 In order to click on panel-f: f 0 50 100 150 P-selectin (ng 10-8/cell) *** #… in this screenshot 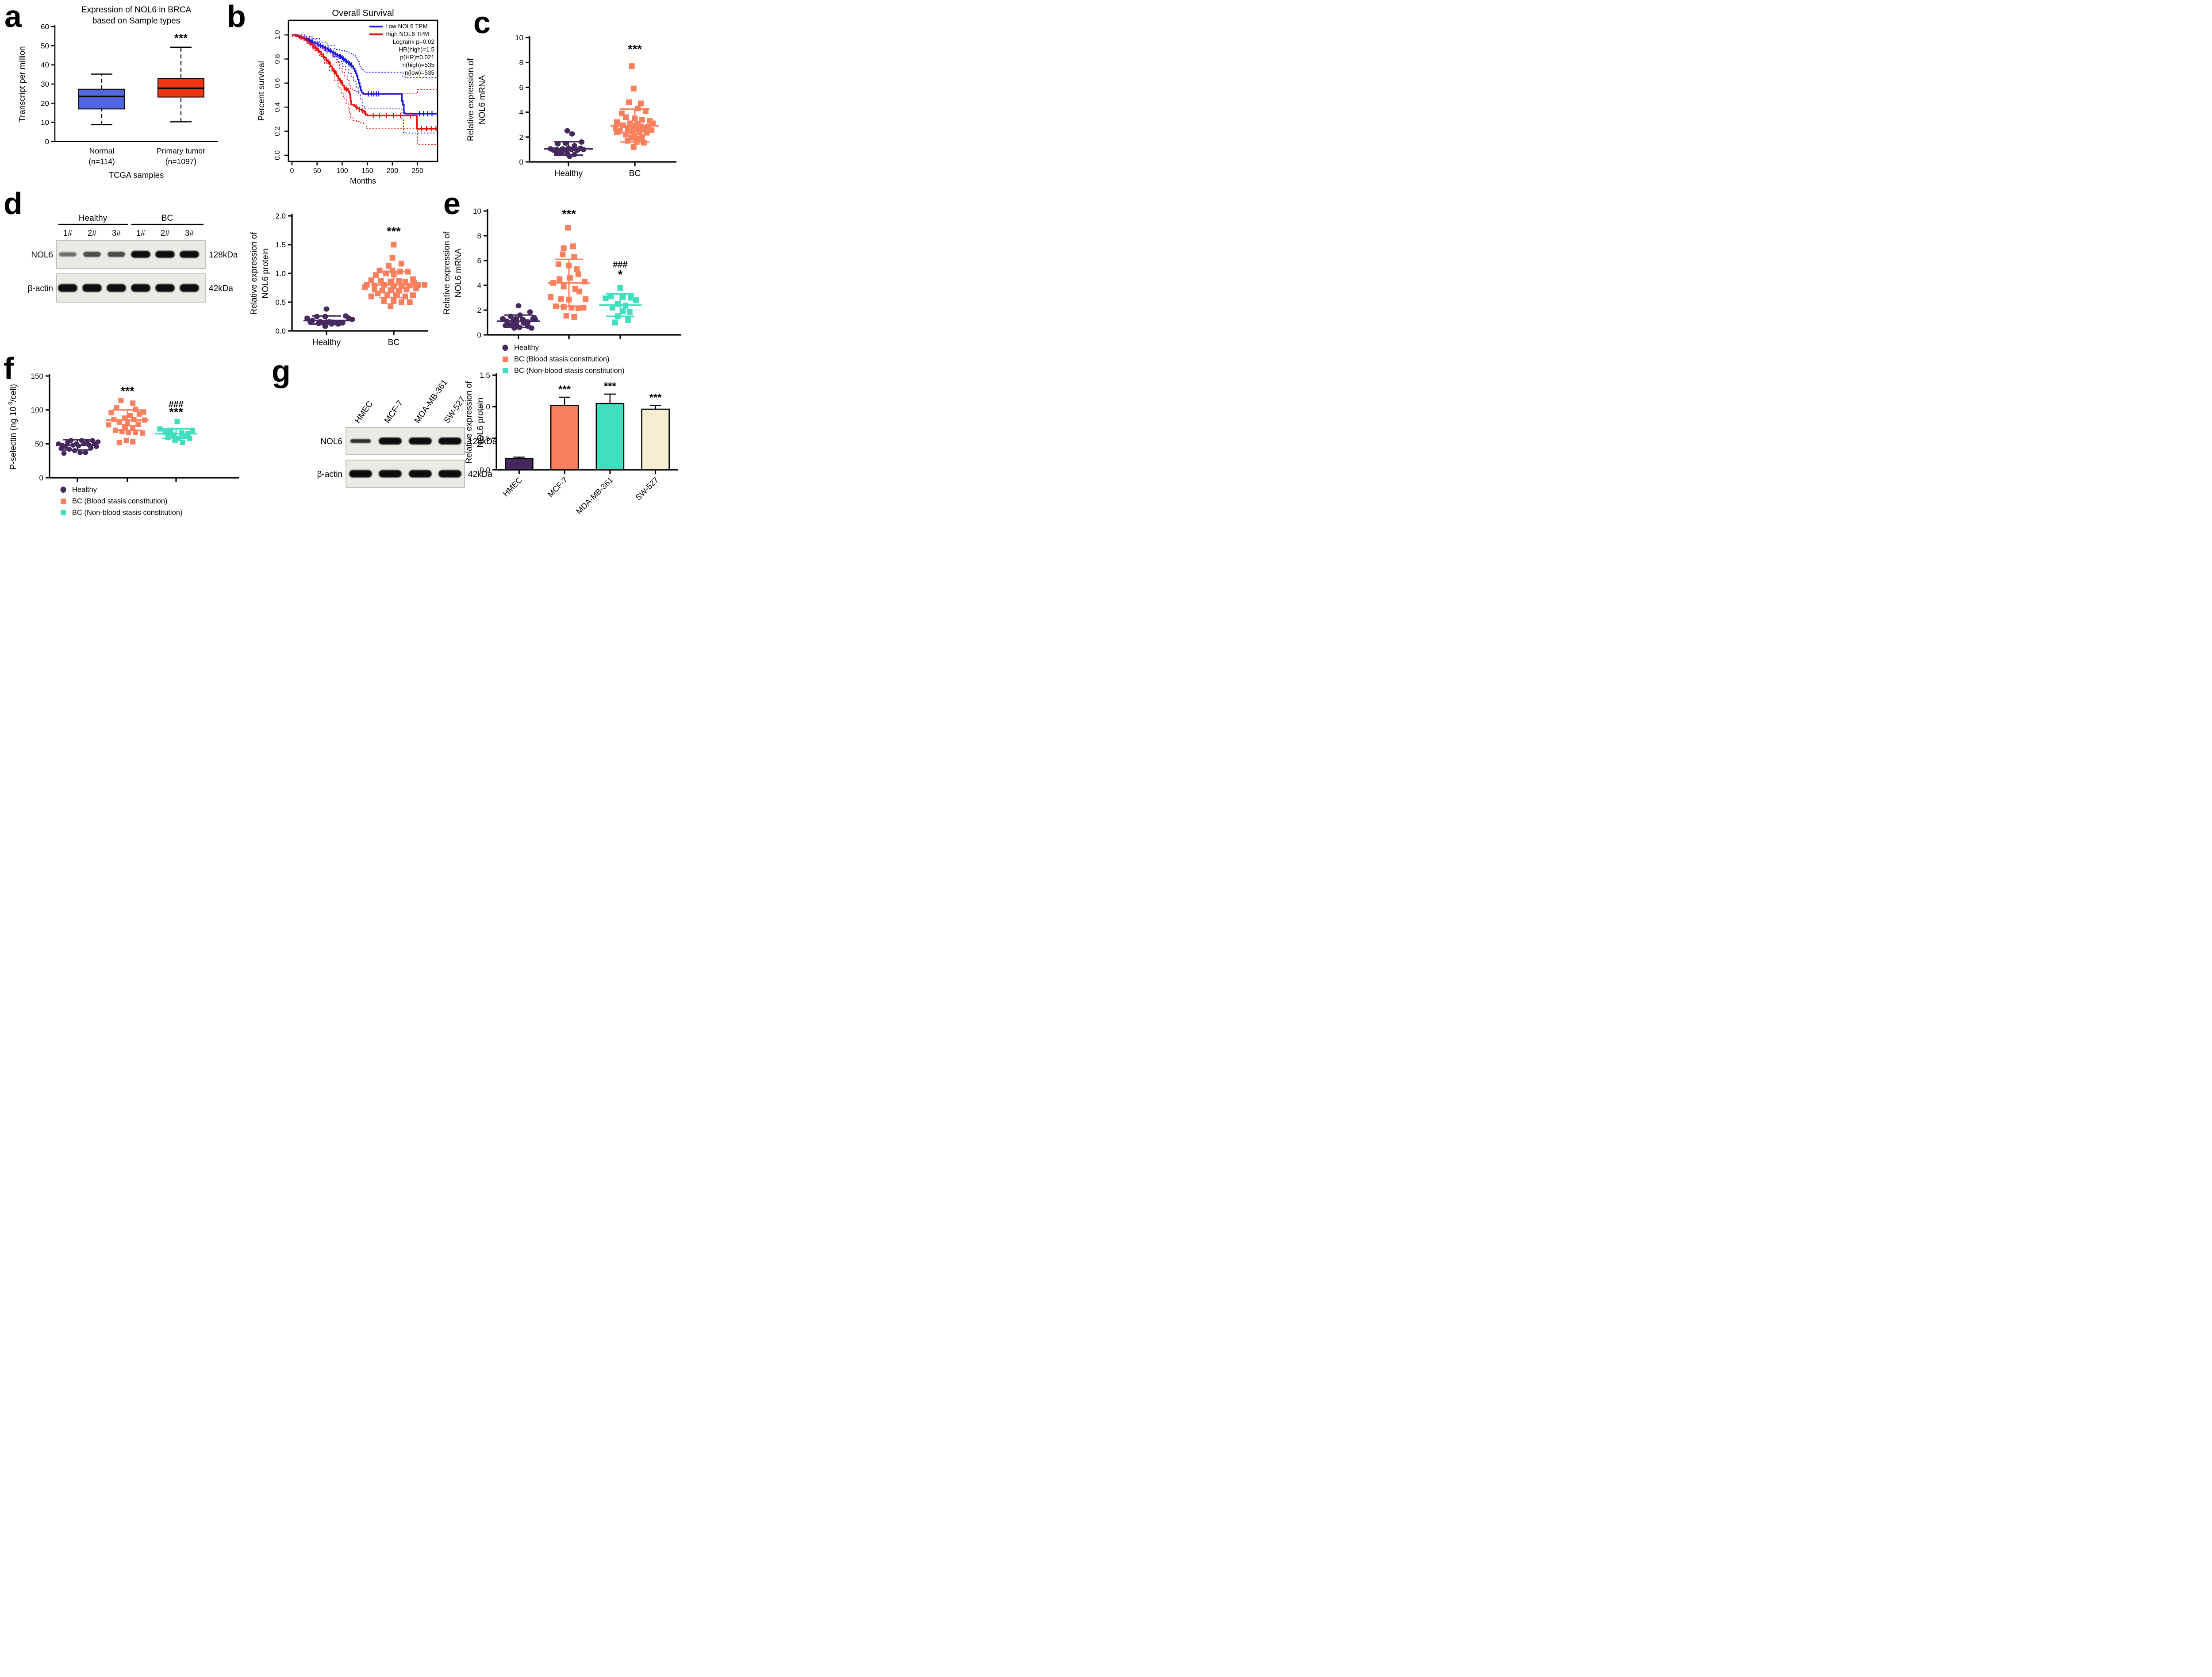, I will do `click(127, 436)`.